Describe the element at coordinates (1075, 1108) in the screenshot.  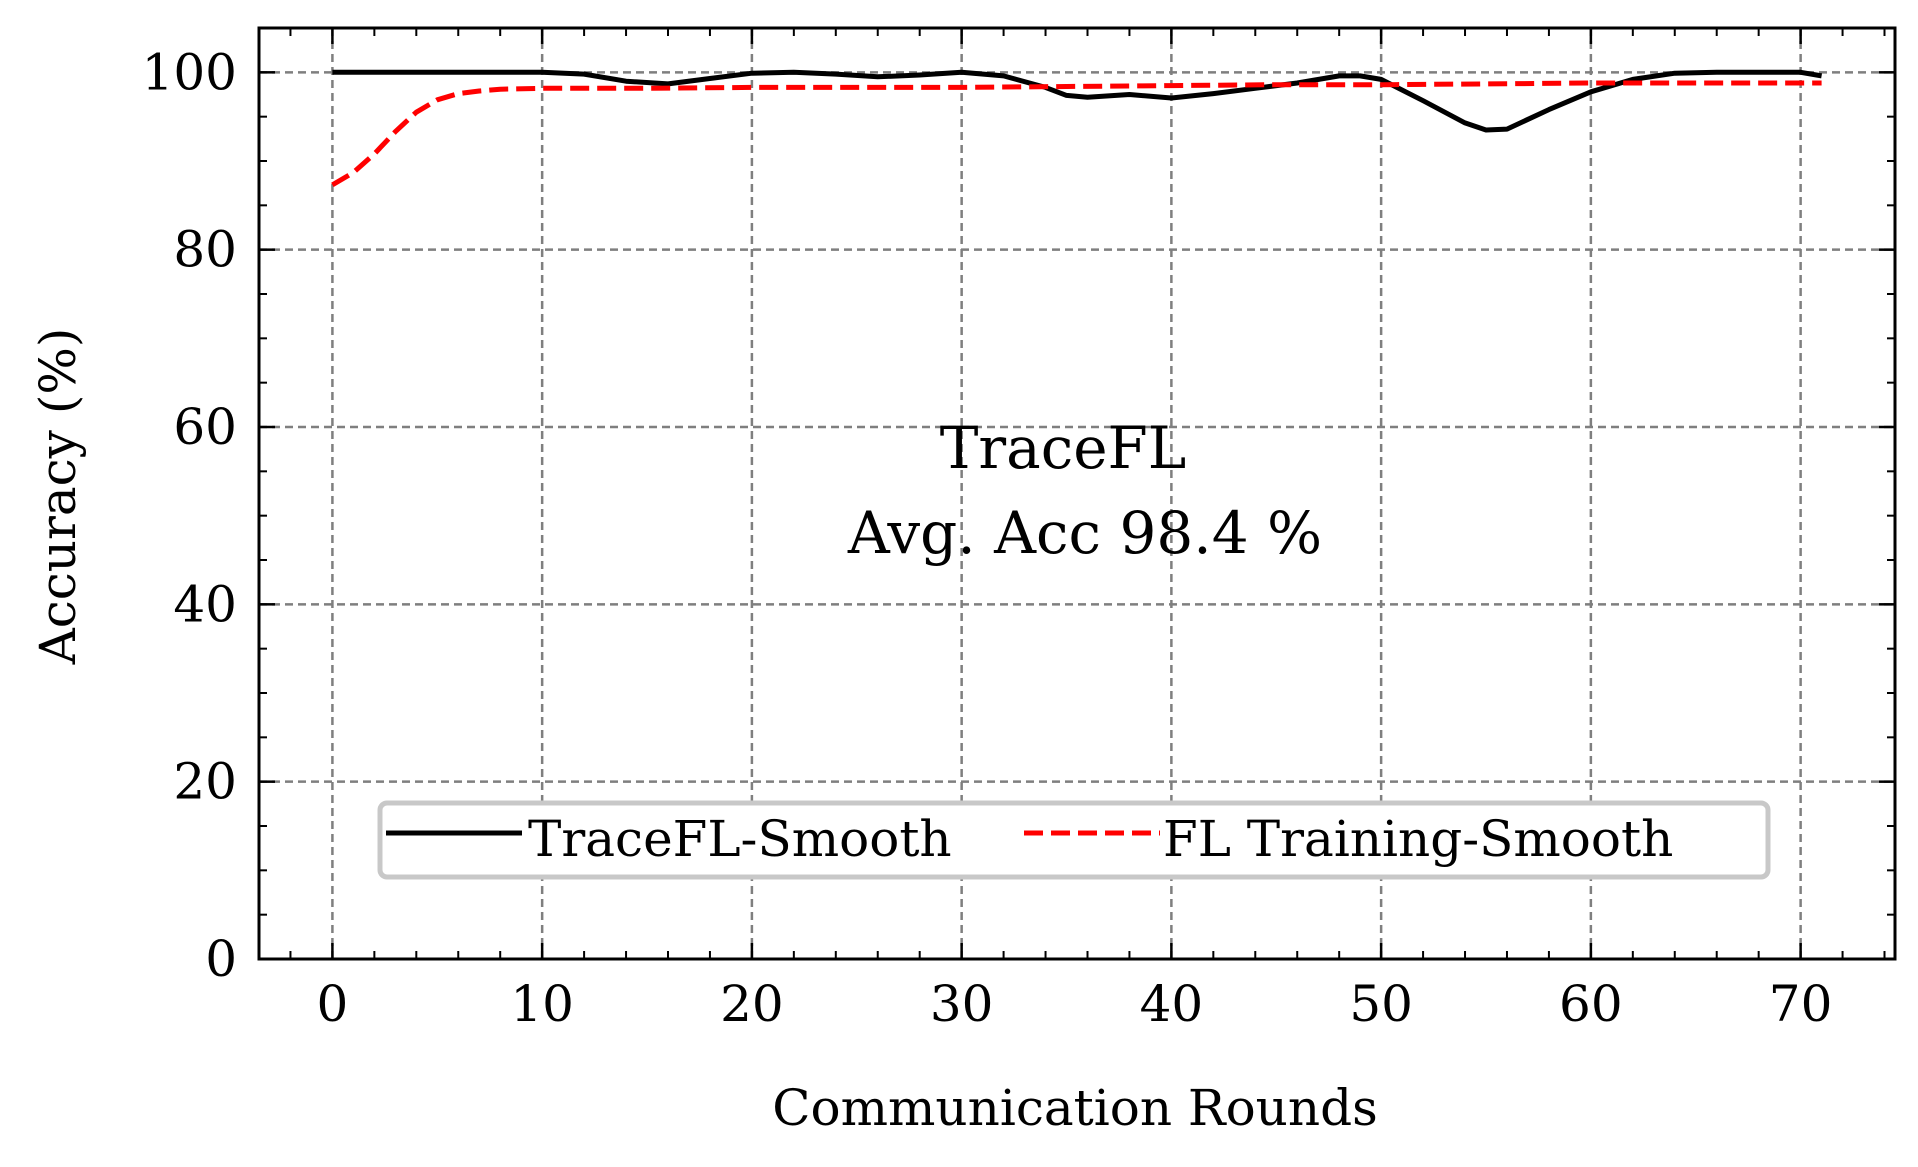
I see `x-axis-label: Communication Rounds` at that location.